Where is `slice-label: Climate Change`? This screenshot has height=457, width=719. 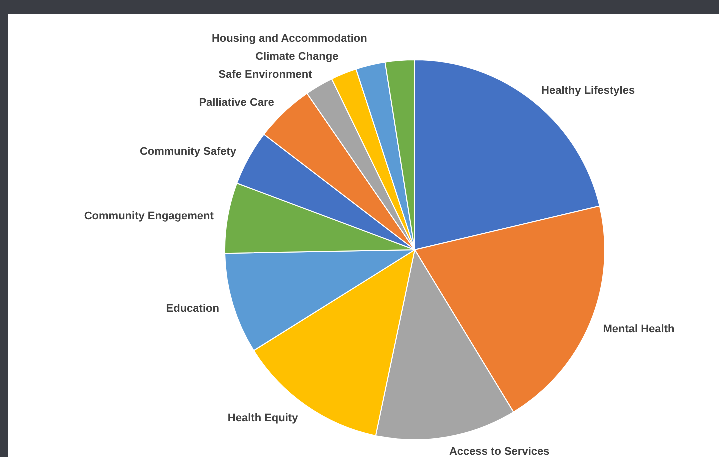
slice-label: Climate Change is located at coordinates (297, 56).